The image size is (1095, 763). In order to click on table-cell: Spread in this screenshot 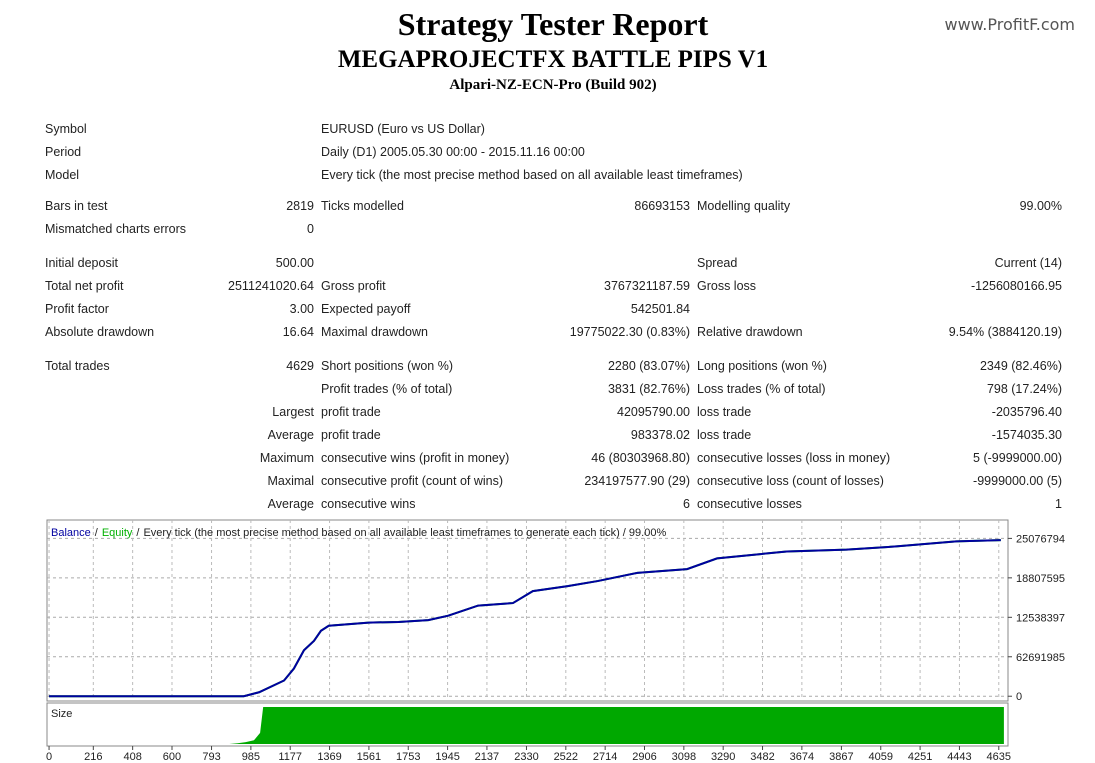, I will do `click(717, 263)`.